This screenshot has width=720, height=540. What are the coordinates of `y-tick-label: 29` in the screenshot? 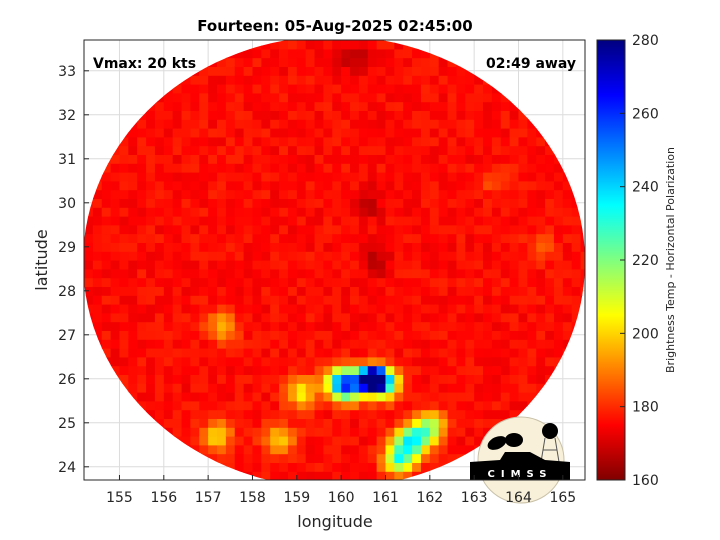 It's located at (67, 248).